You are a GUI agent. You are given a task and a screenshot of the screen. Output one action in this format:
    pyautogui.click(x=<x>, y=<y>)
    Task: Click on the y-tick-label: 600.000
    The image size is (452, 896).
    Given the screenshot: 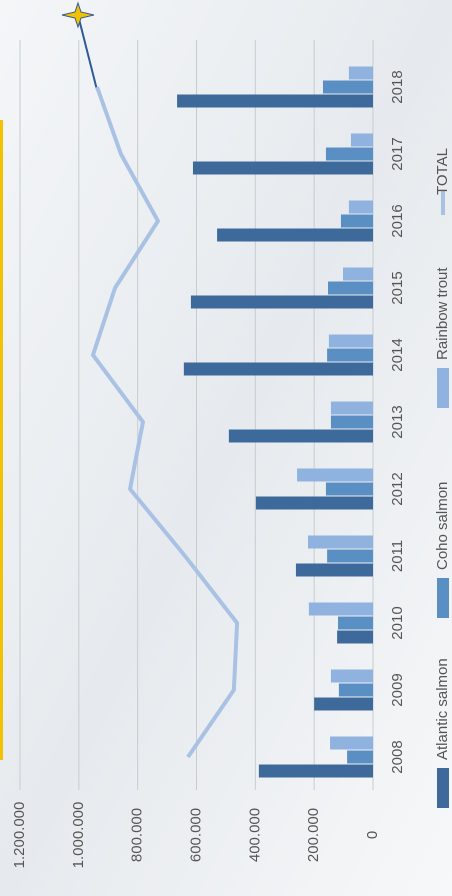 What is the action you would take?
    pyautogui.click(x=195, y=835)
    